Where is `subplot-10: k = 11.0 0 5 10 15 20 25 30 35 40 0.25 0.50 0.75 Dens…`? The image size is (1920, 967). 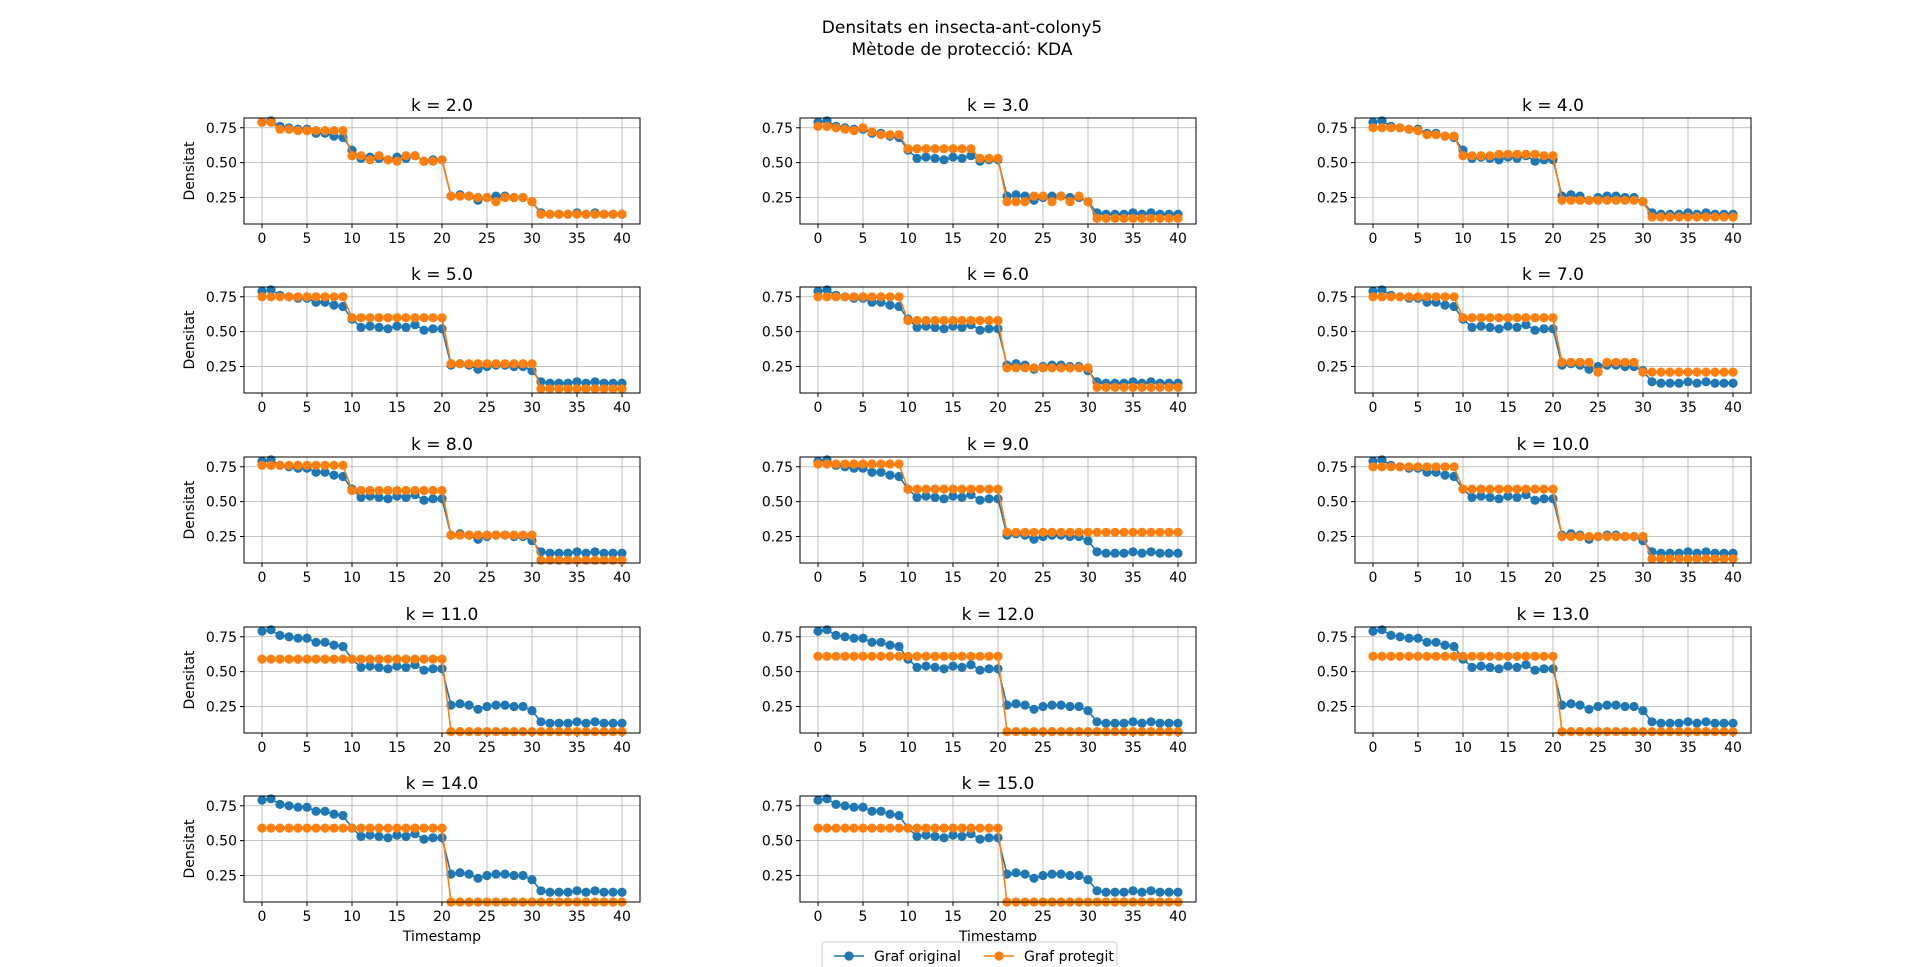 subplot-10: k = 11.0 0 5 10 15 20 25 30 35 40 0.25 0.50 0.75 Dens… is located at coordinates (411, 680).